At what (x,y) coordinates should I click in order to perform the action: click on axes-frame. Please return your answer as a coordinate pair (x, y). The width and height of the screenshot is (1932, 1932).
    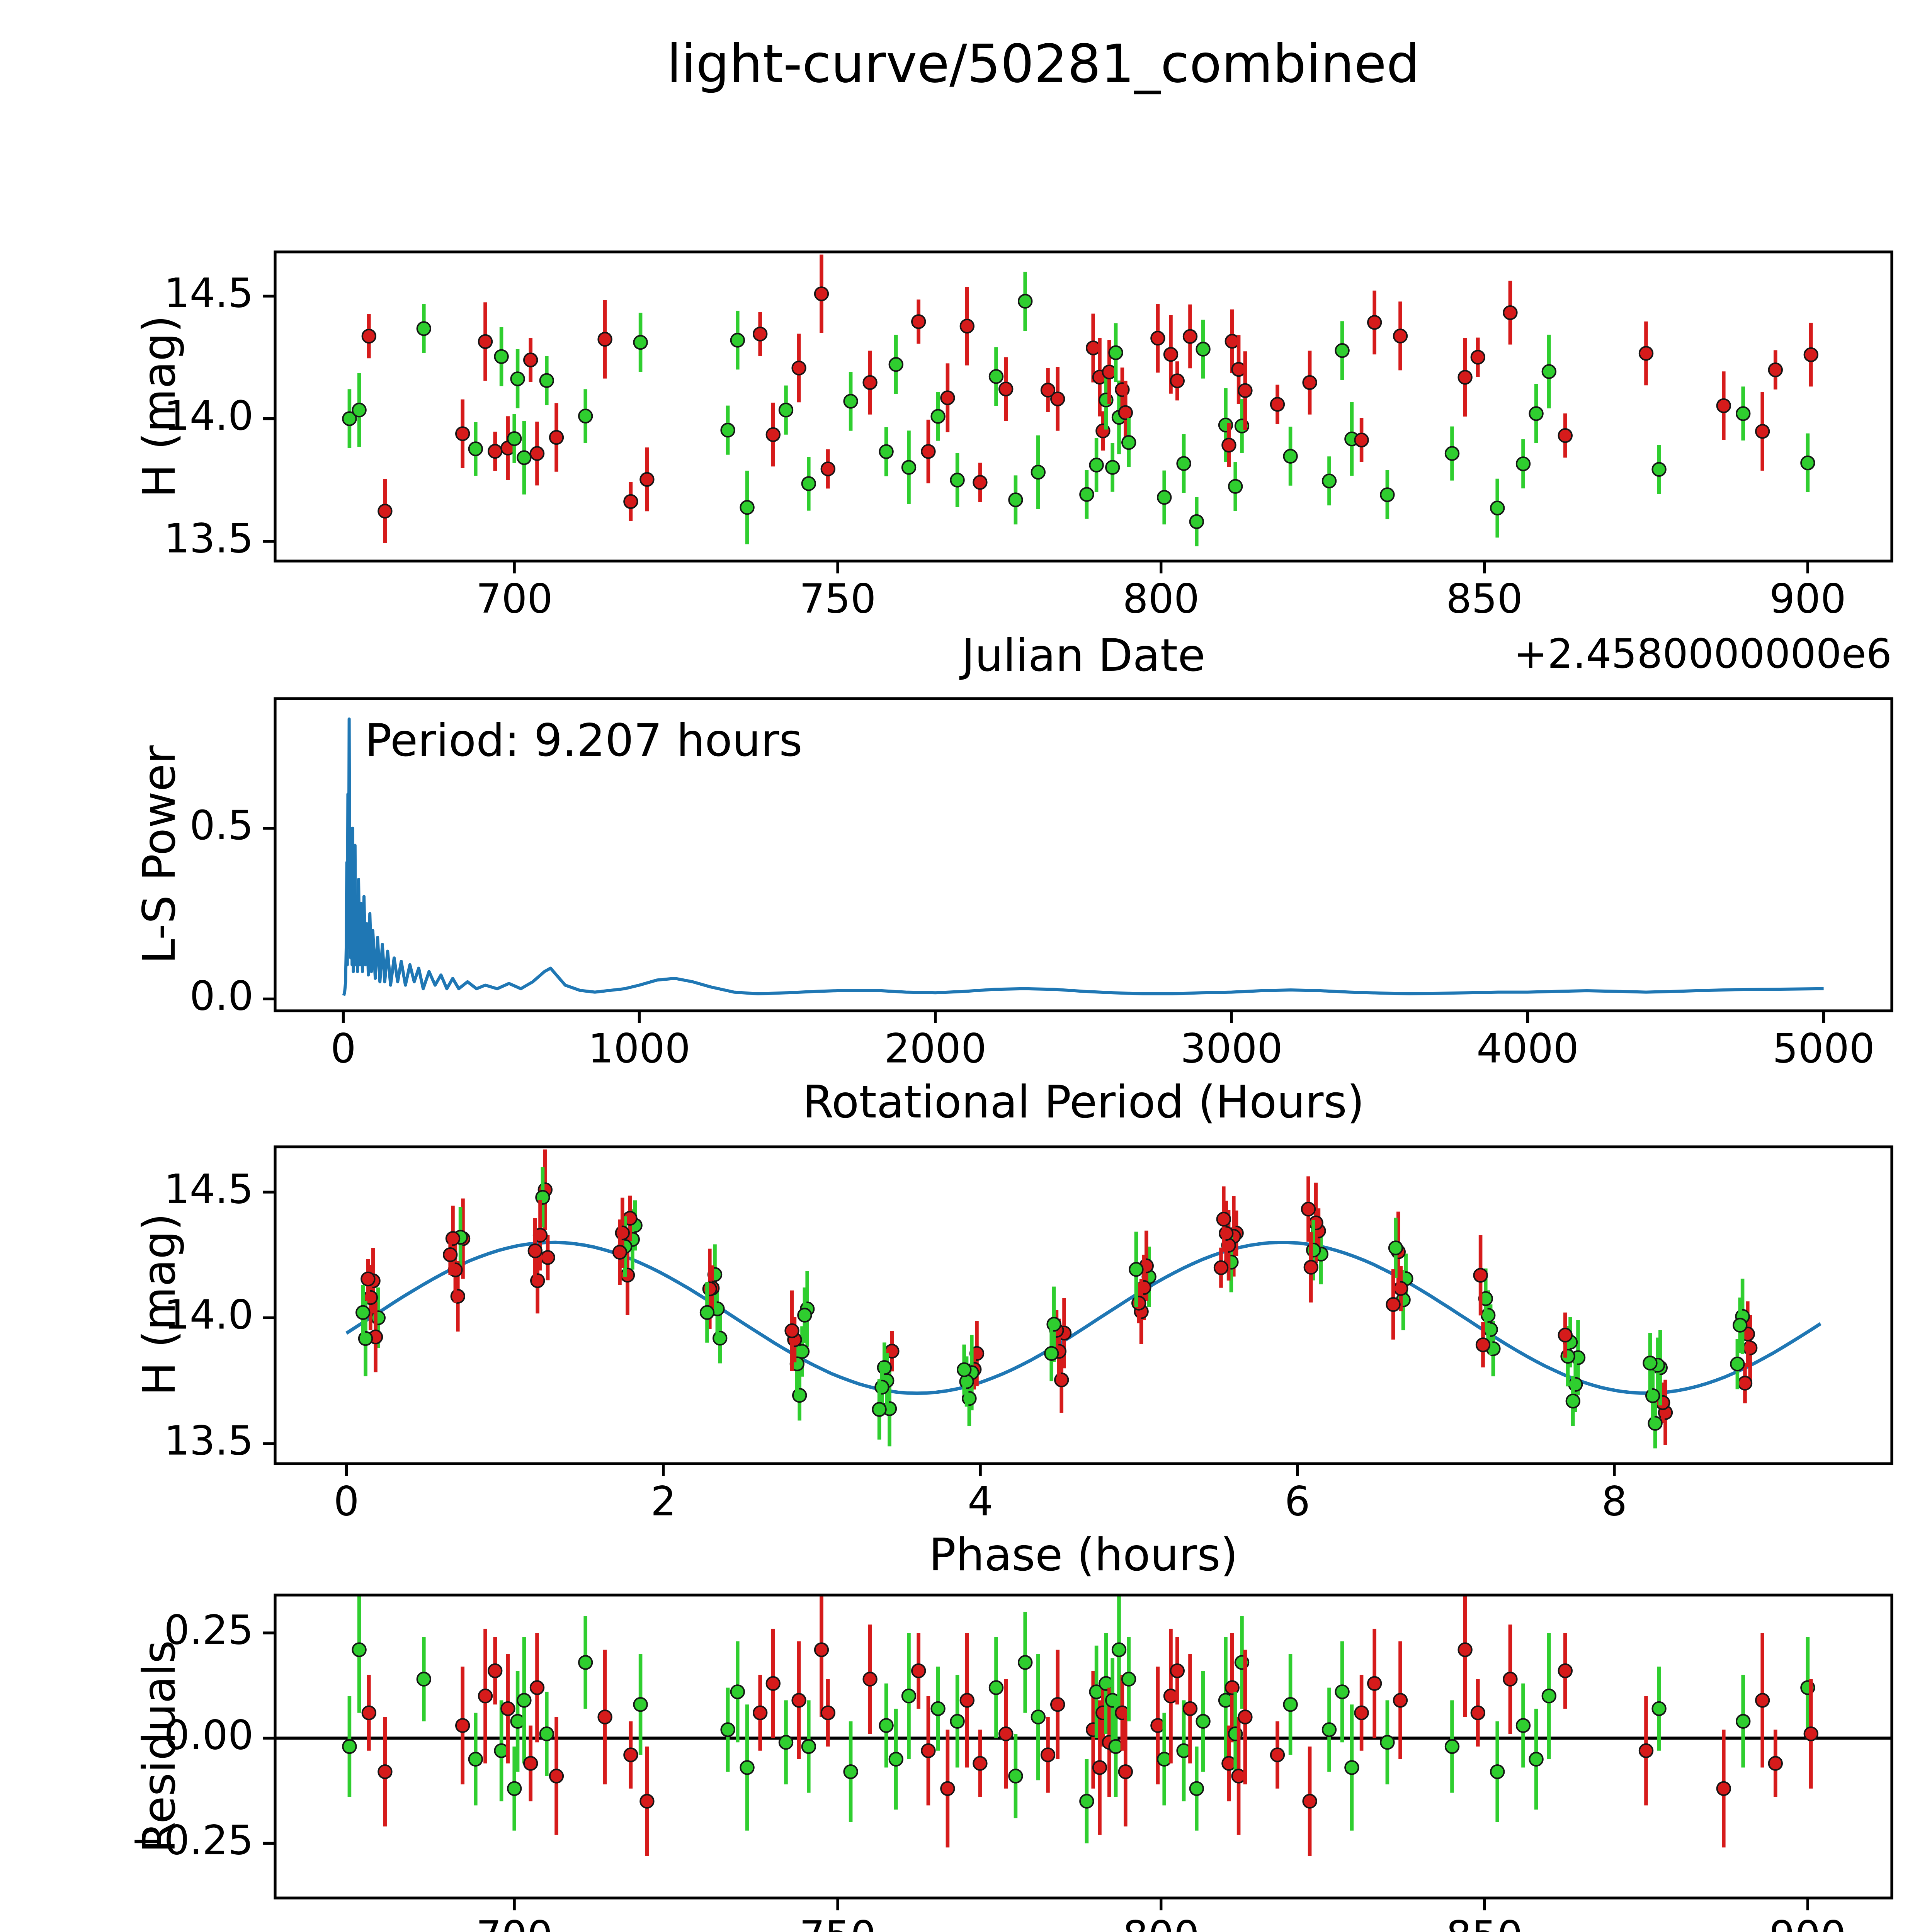
    Looking at the image, I should click on (1084, 1747).